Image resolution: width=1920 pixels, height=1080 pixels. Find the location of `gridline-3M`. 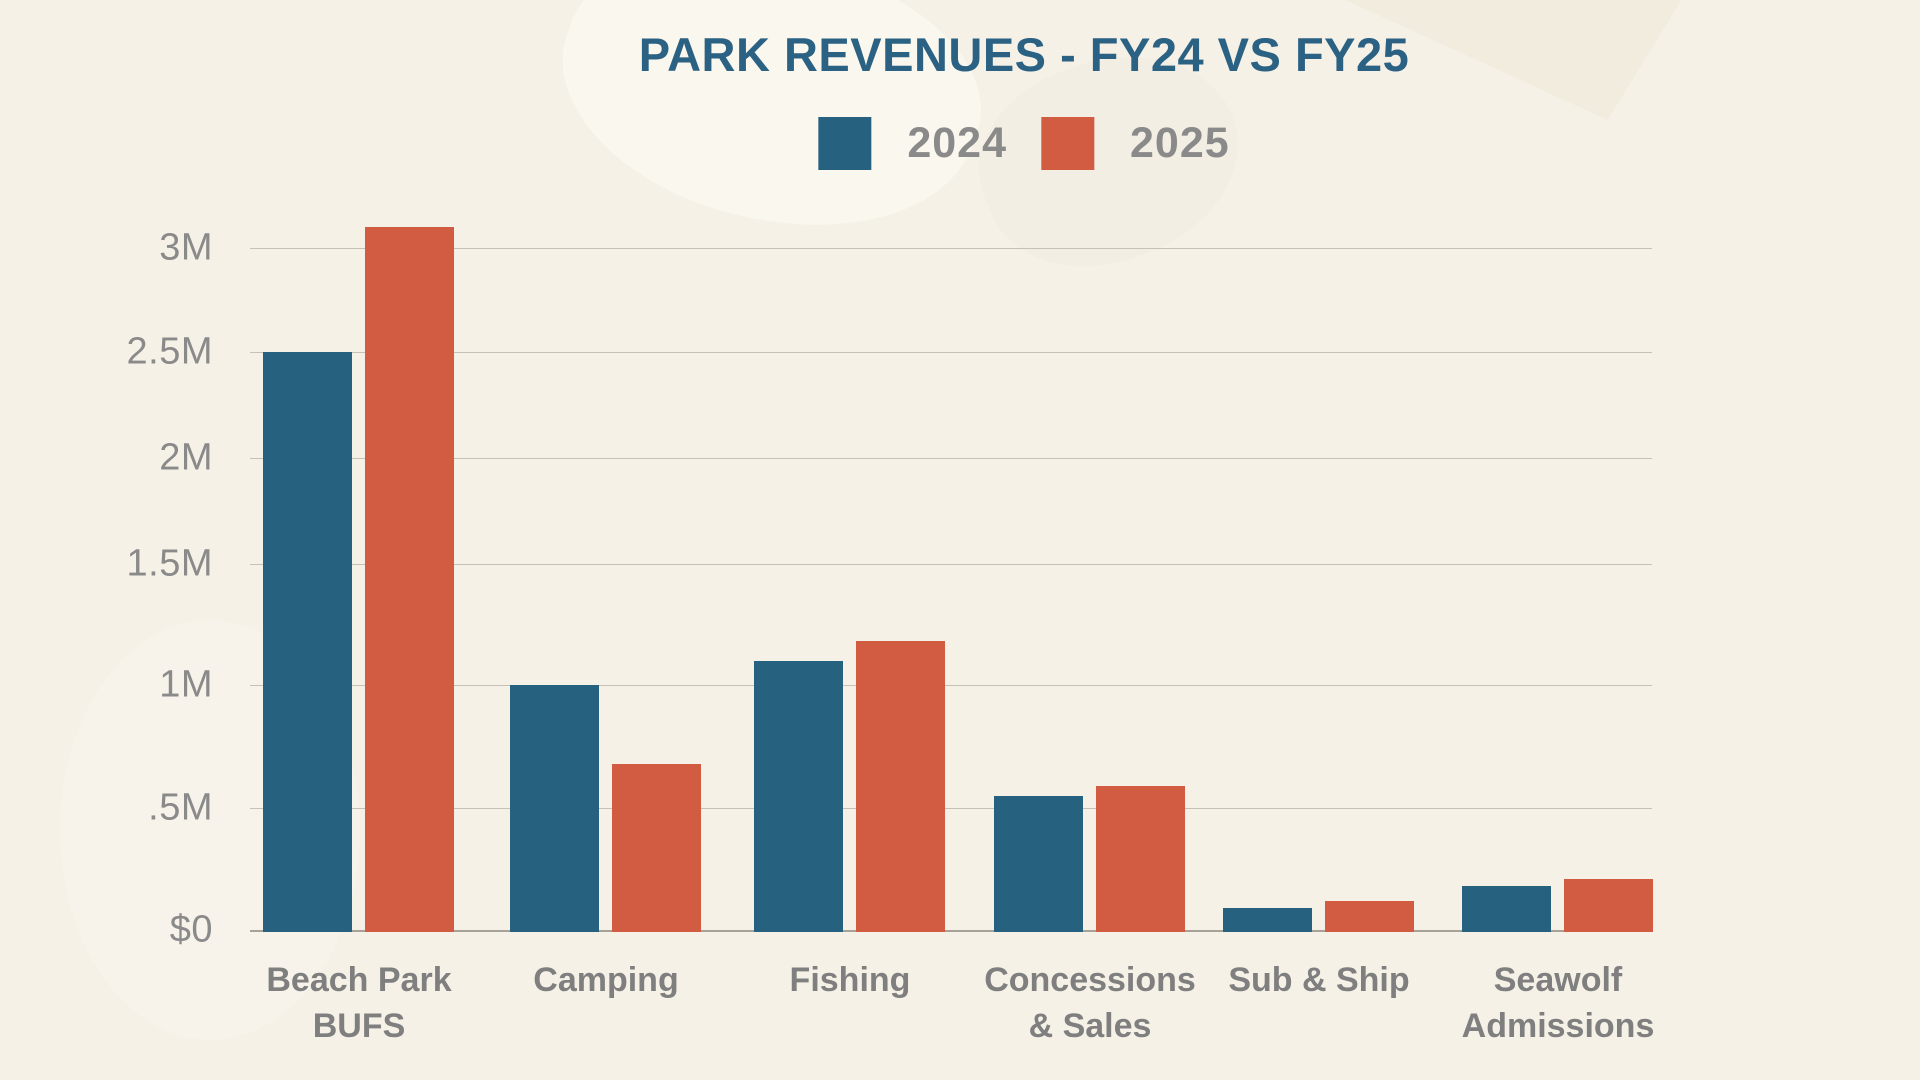

gridline-3M is located at coordinates (951, 248).